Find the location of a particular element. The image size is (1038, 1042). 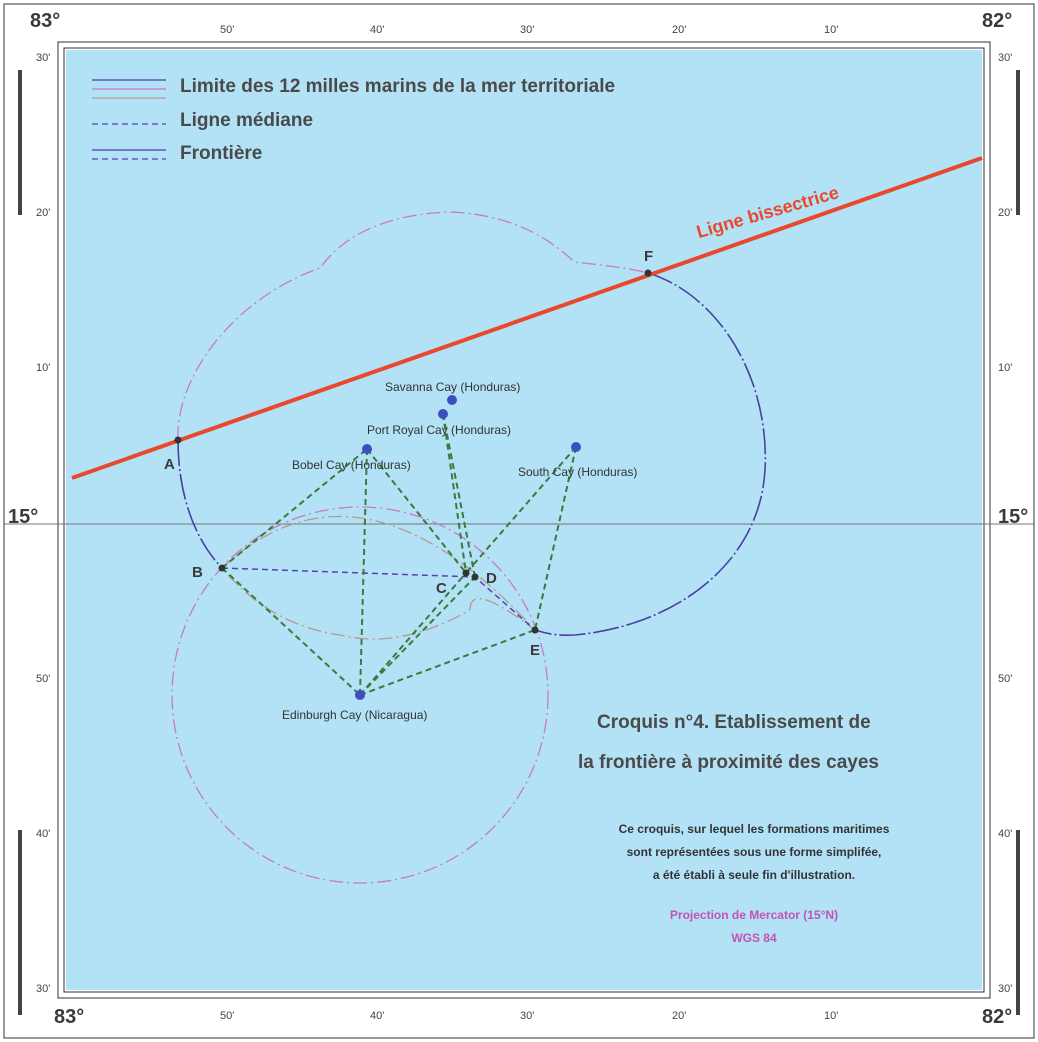

lon-label-bottom-20: 20' is located at coordinates (679, 1016).